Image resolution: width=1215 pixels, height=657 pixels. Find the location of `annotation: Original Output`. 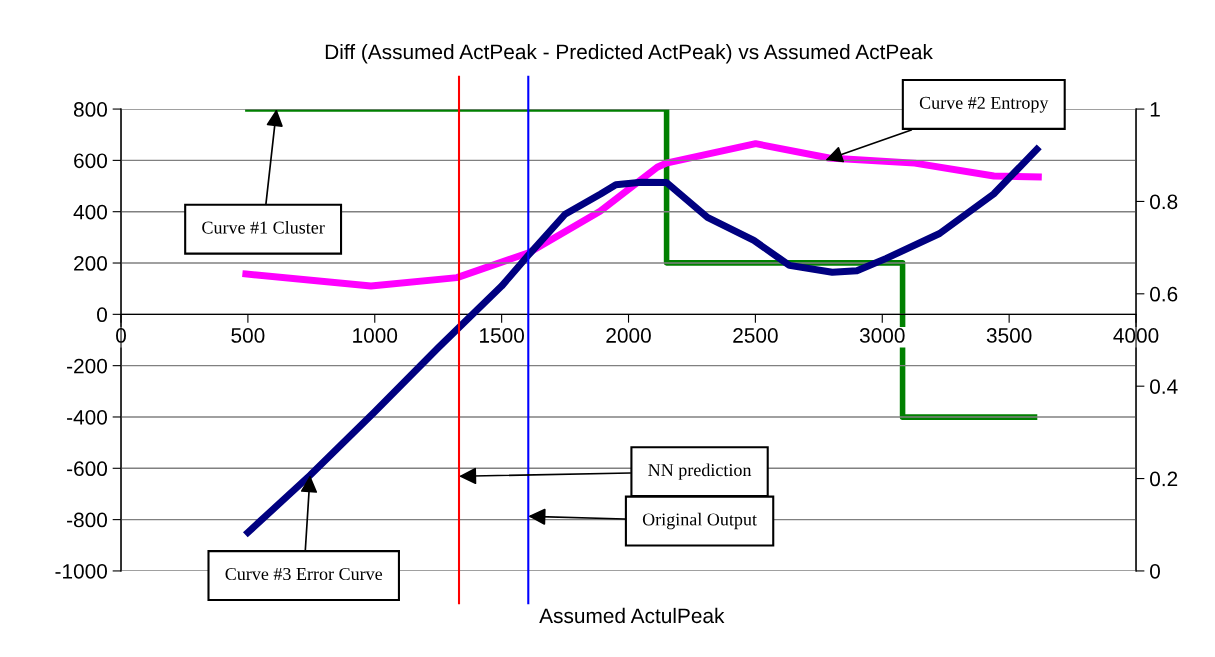

annotation: Original Output is located at coordinates (699, 521).